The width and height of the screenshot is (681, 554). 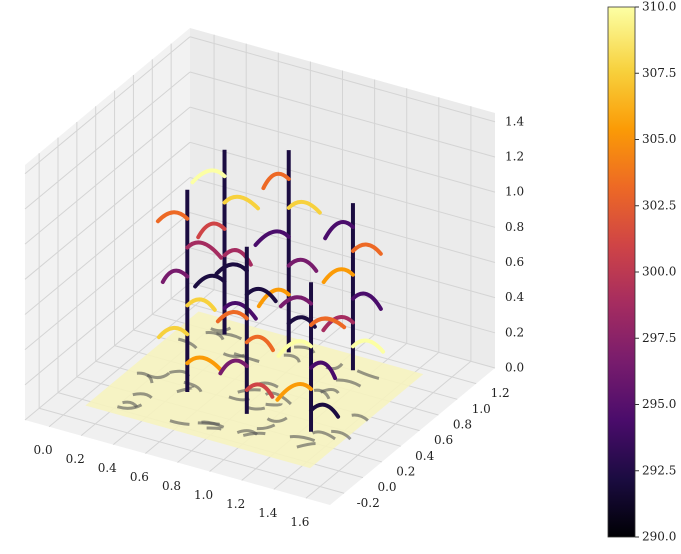 I want to click on z-tick-label: 0.2, so click(x=514, y=332).